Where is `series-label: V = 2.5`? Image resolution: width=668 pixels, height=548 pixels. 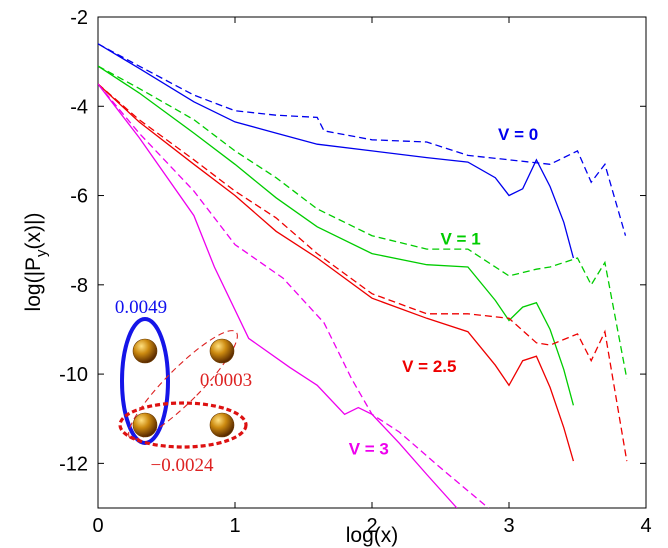 series-label: V = 2.5 is located at coordinates (429, 366).